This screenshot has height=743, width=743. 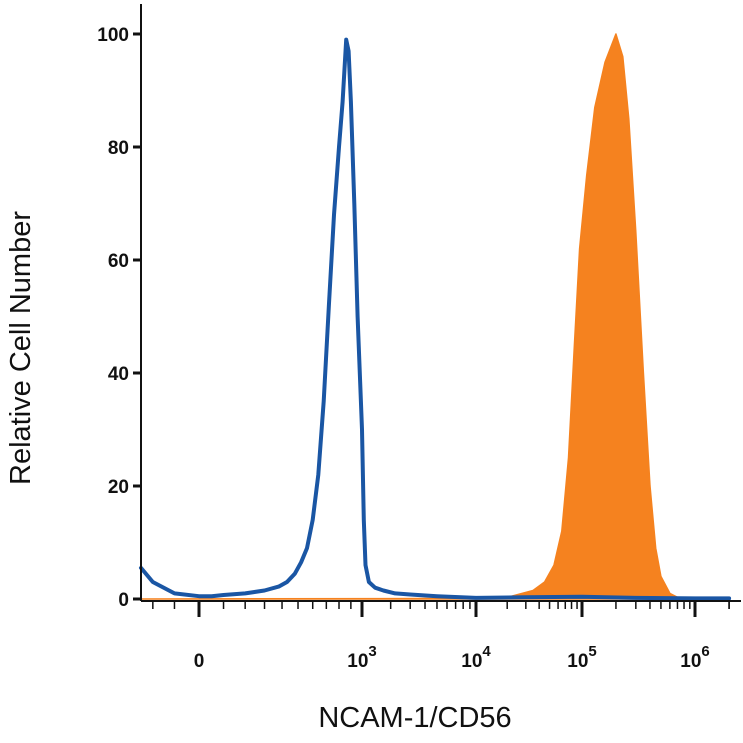 I want to click on x-tick-label: 10⁶, so click(x=694, y=657).